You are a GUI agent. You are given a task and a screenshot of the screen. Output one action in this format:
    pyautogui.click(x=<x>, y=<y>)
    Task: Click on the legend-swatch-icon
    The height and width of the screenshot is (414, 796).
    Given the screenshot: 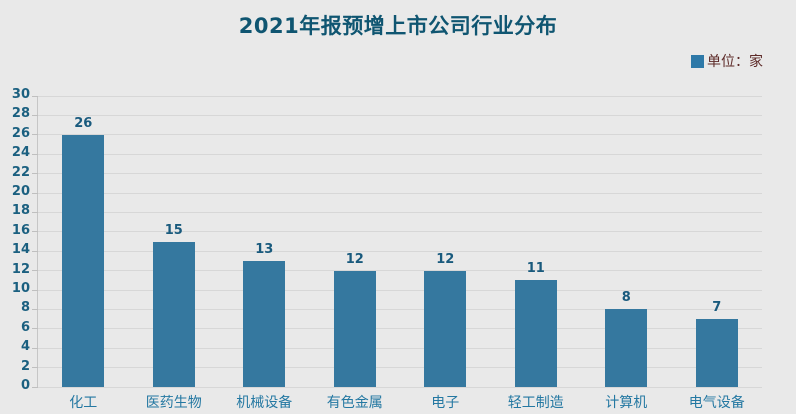 What is the action you would take?
    pyautogui.click(x=697, y=61)
    